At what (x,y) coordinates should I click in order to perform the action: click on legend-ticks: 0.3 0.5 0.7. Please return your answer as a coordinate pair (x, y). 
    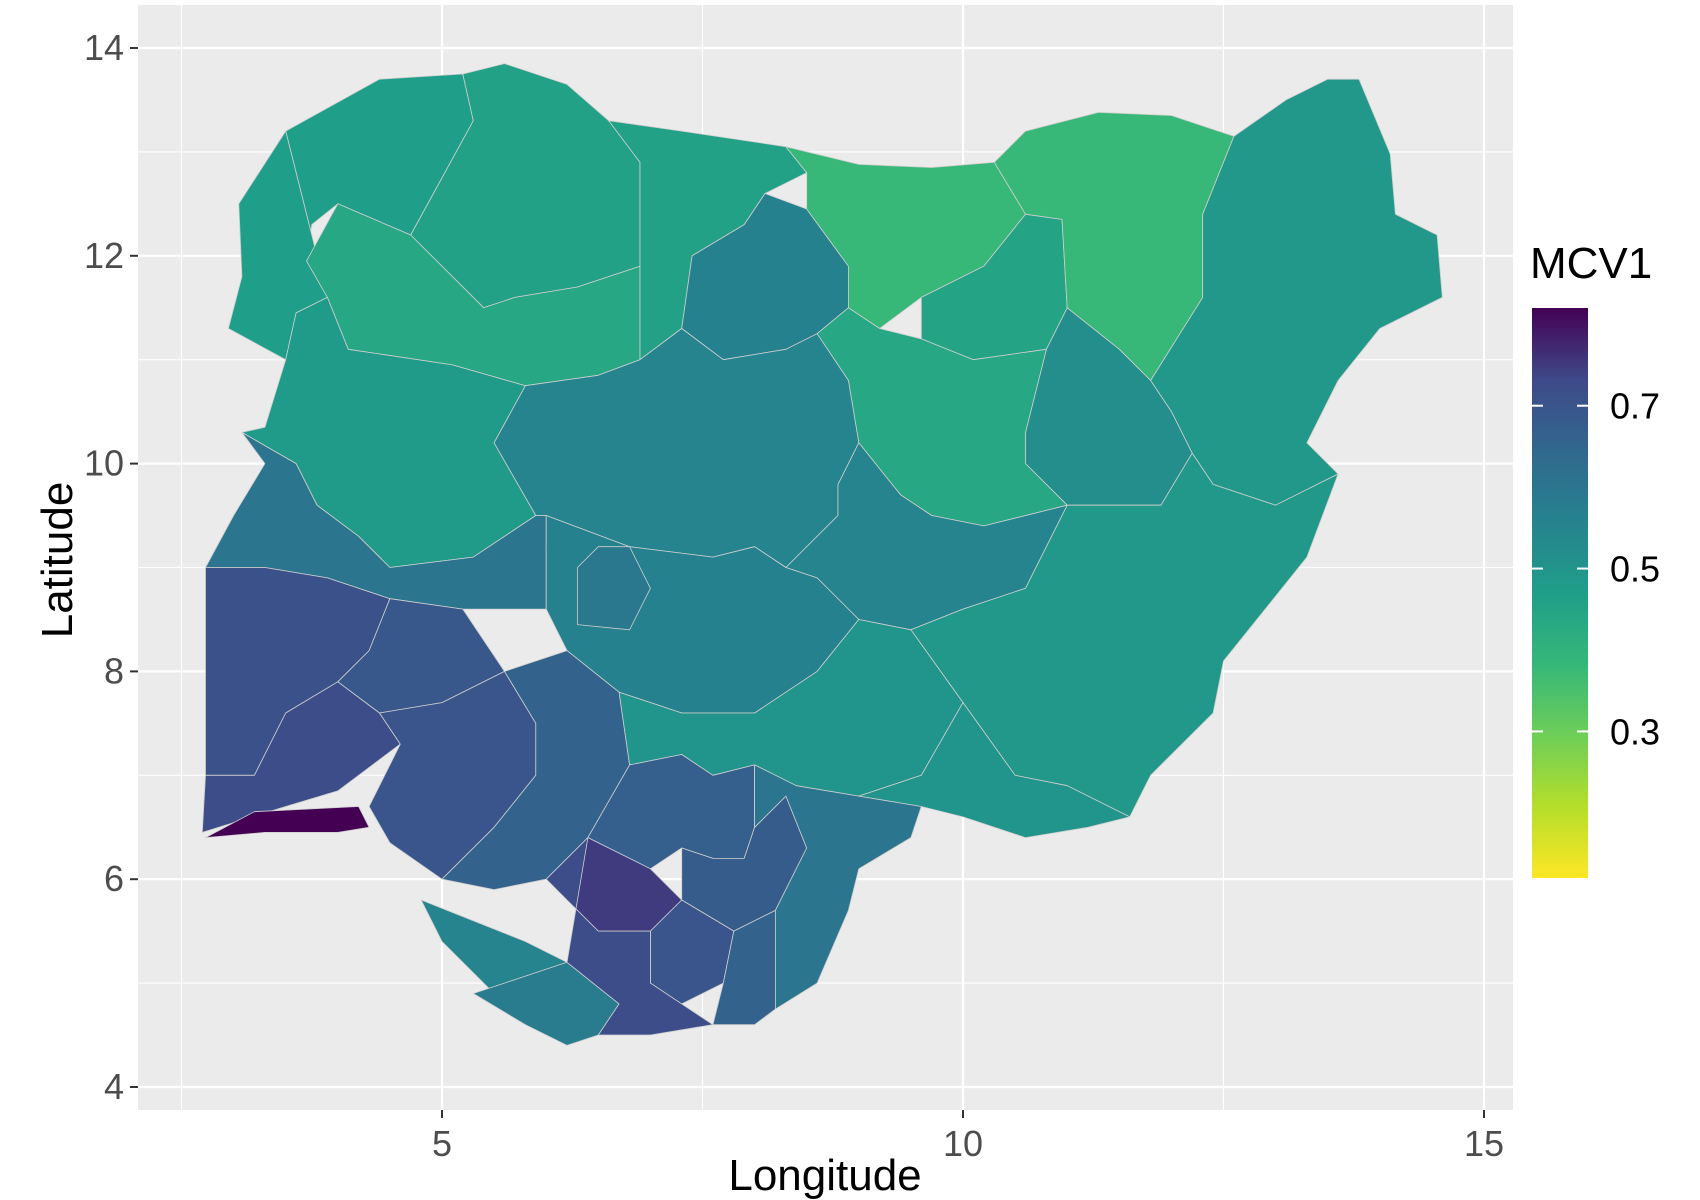
    Looking at the image, I should click on (1596, 569).